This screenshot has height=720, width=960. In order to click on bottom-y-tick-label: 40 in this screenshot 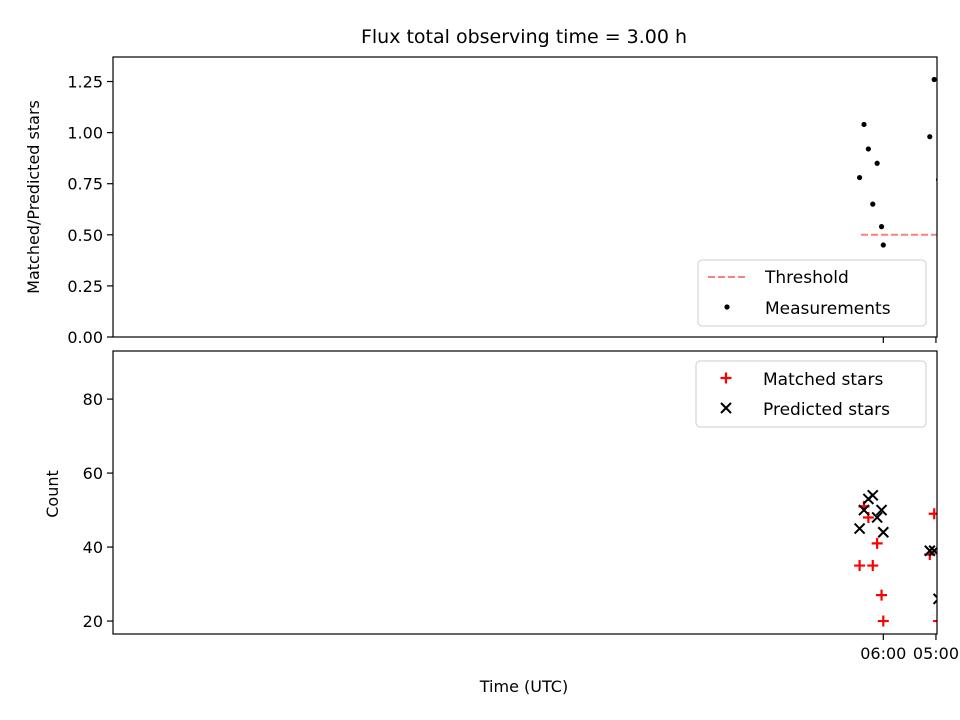, I will do `click(93, 547)`.